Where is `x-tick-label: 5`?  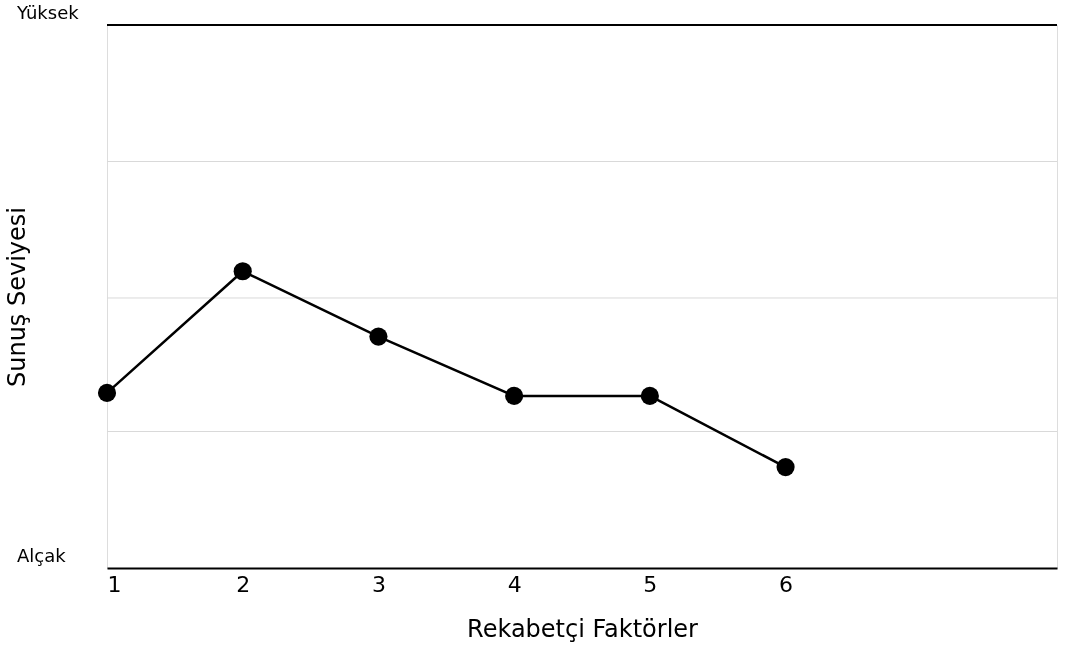
x-tick-label: 5 is located at coordinates (650, 584).